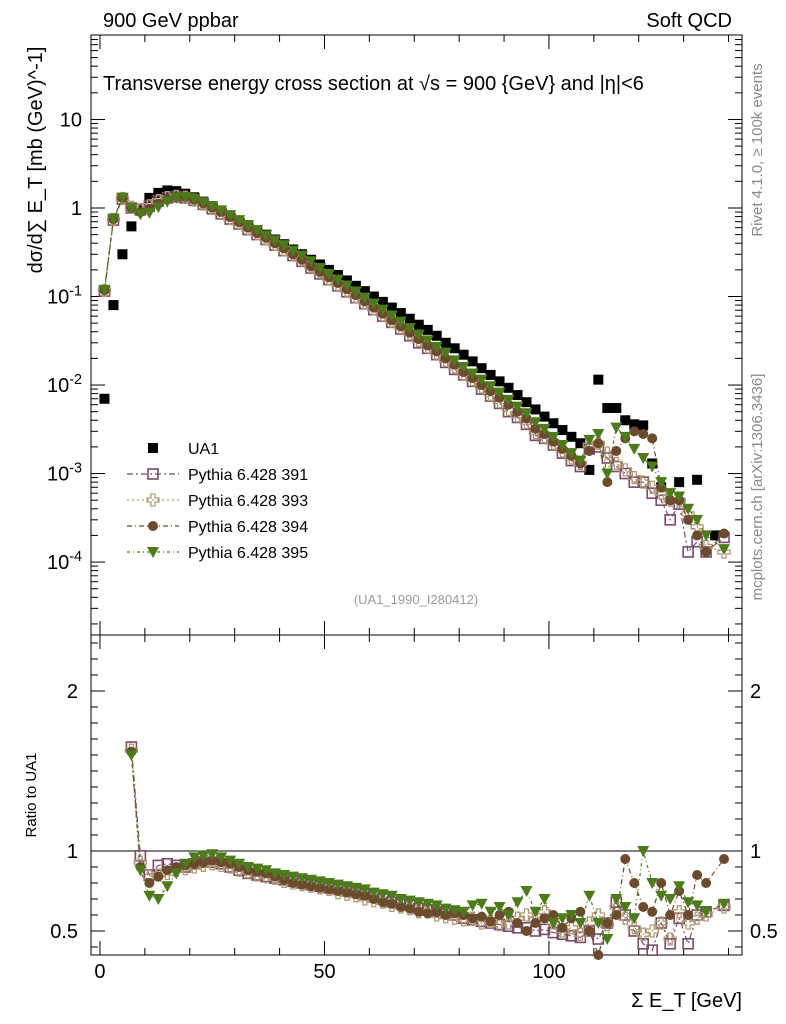 This screenshot has width=786, height=1024. I want to click on legend-label: Pythia 6.428 391, so click(248, 475).